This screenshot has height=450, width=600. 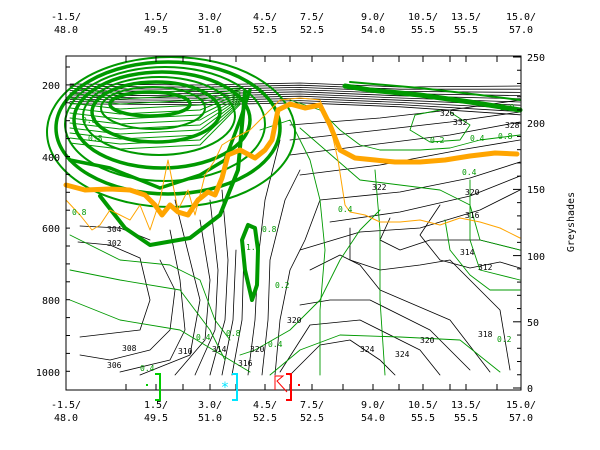 What do you see at coordinates (507, 107) in the screenshot?
I see `pv-contour-label: 2.0` at bounding box center [507, 107].